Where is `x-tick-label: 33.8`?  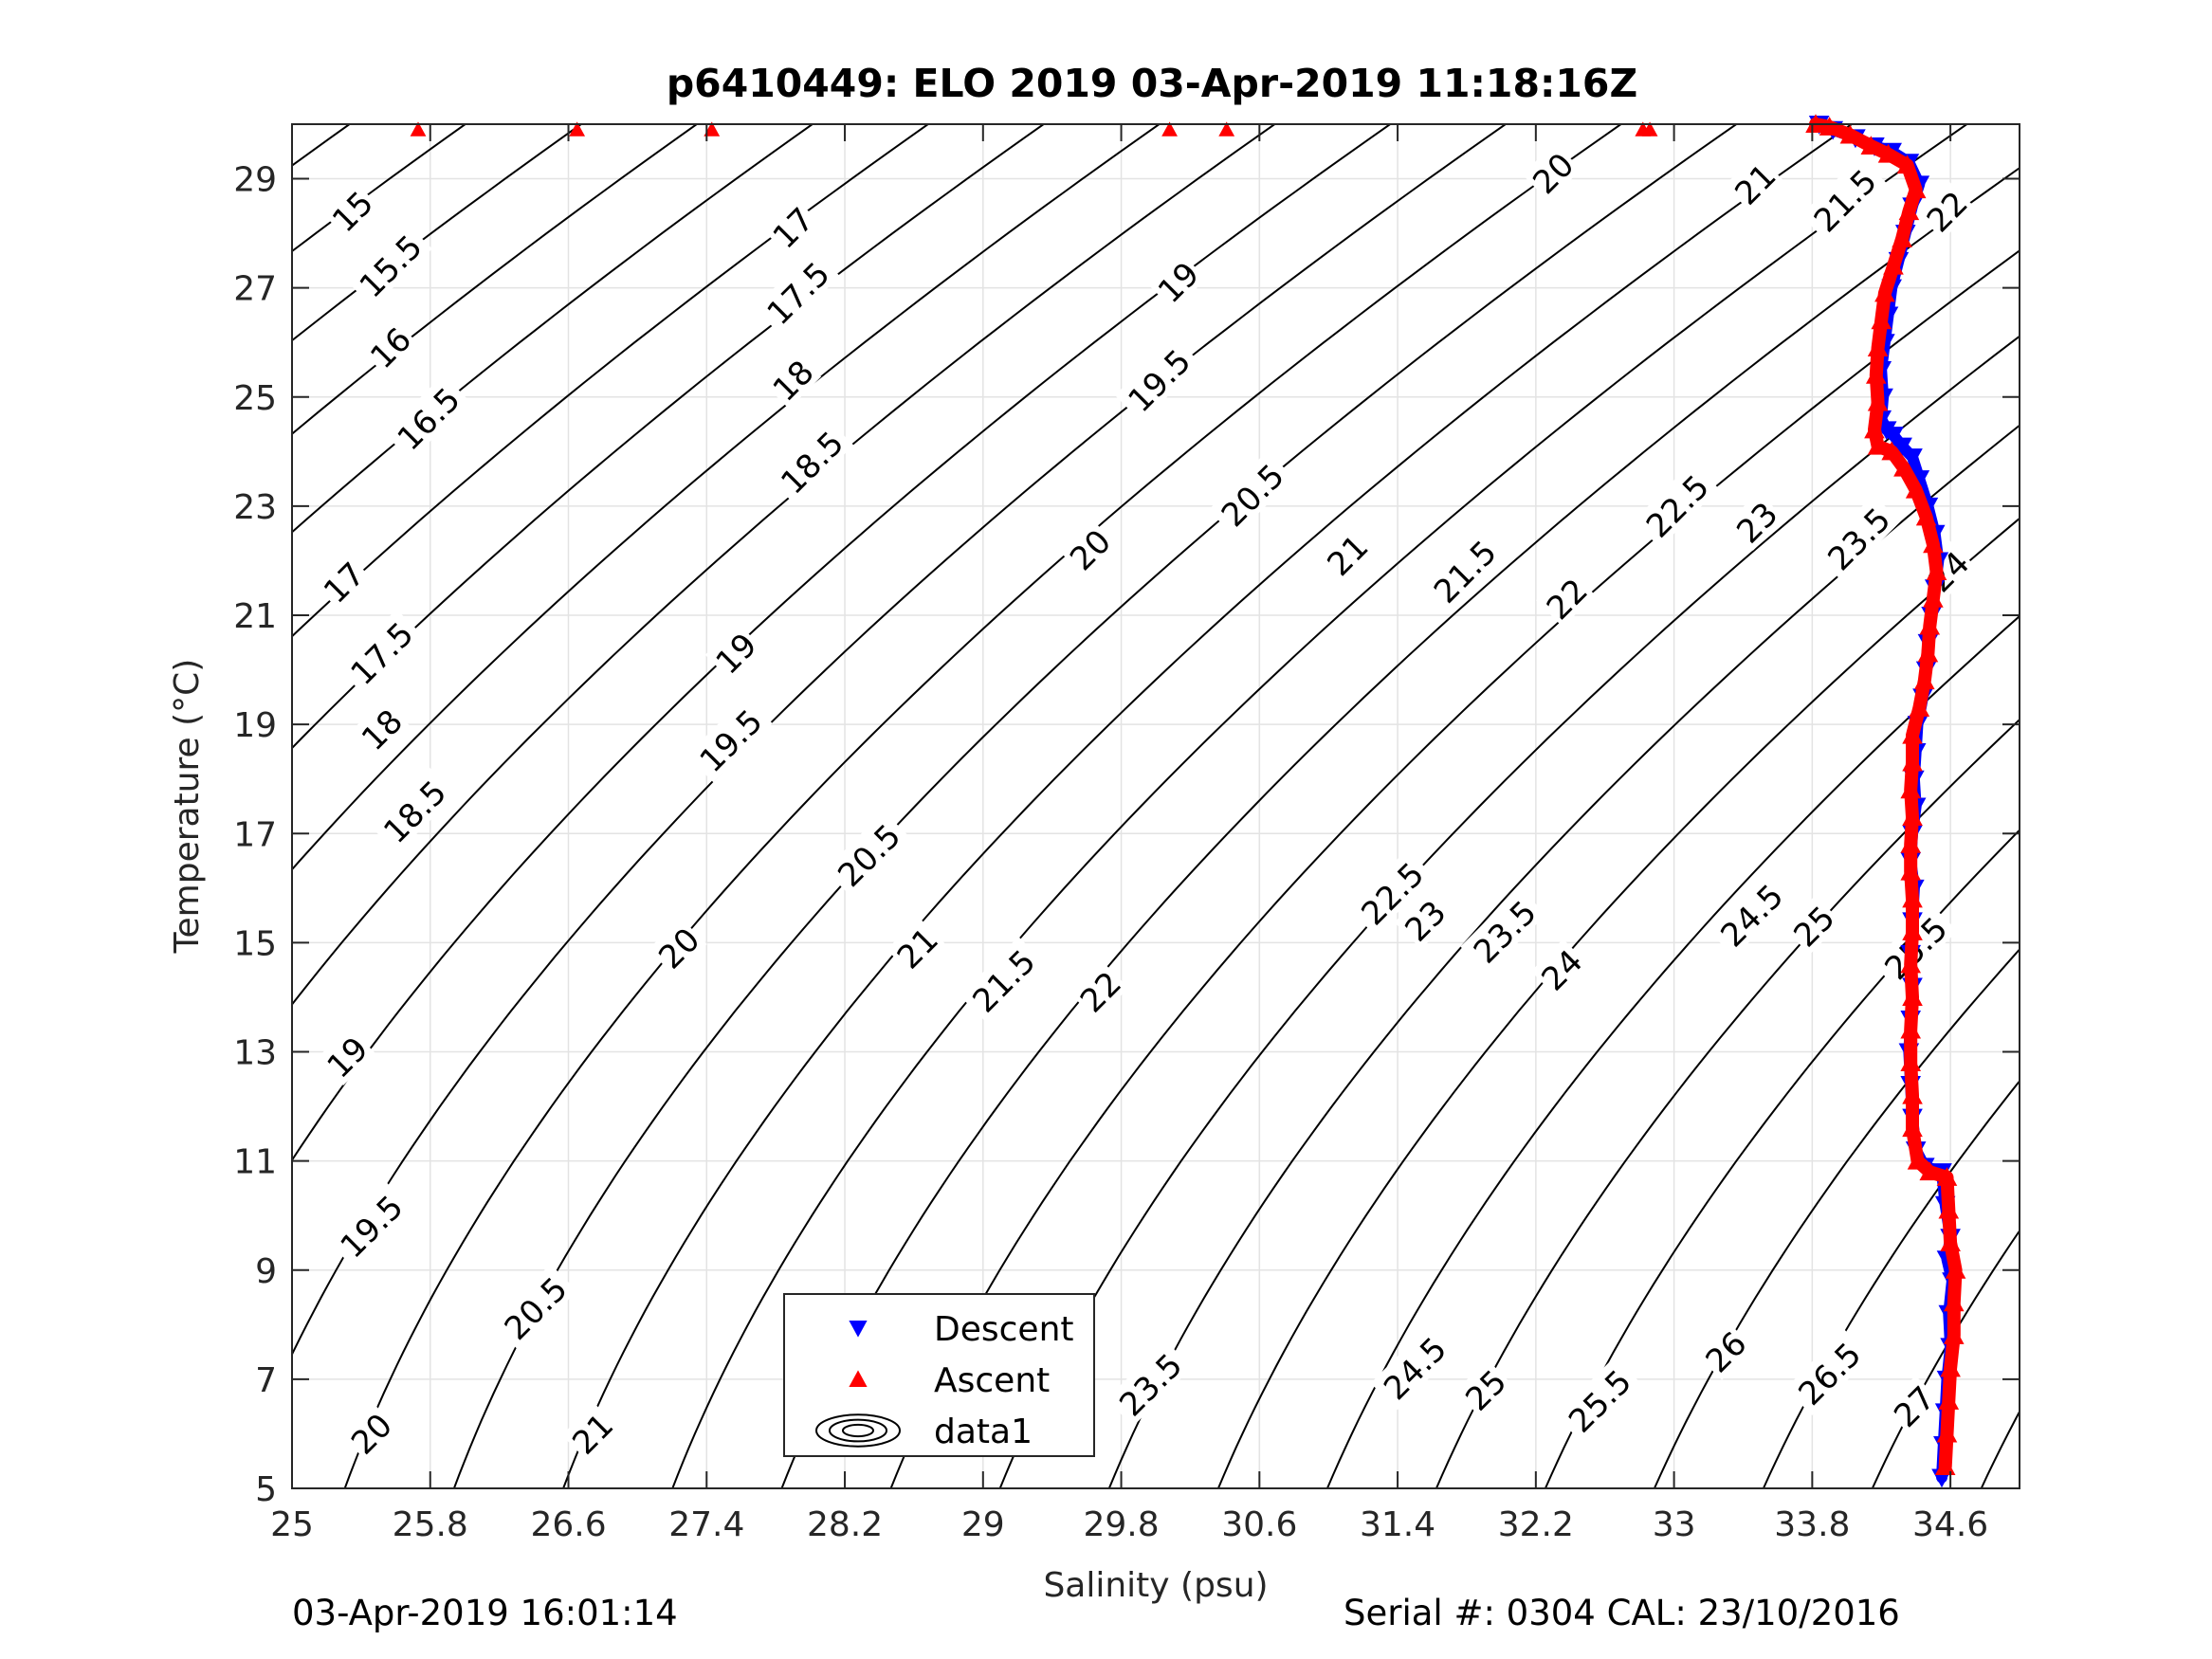
x-tick-label: 33.8 is located at coordinates (1812, 1524).